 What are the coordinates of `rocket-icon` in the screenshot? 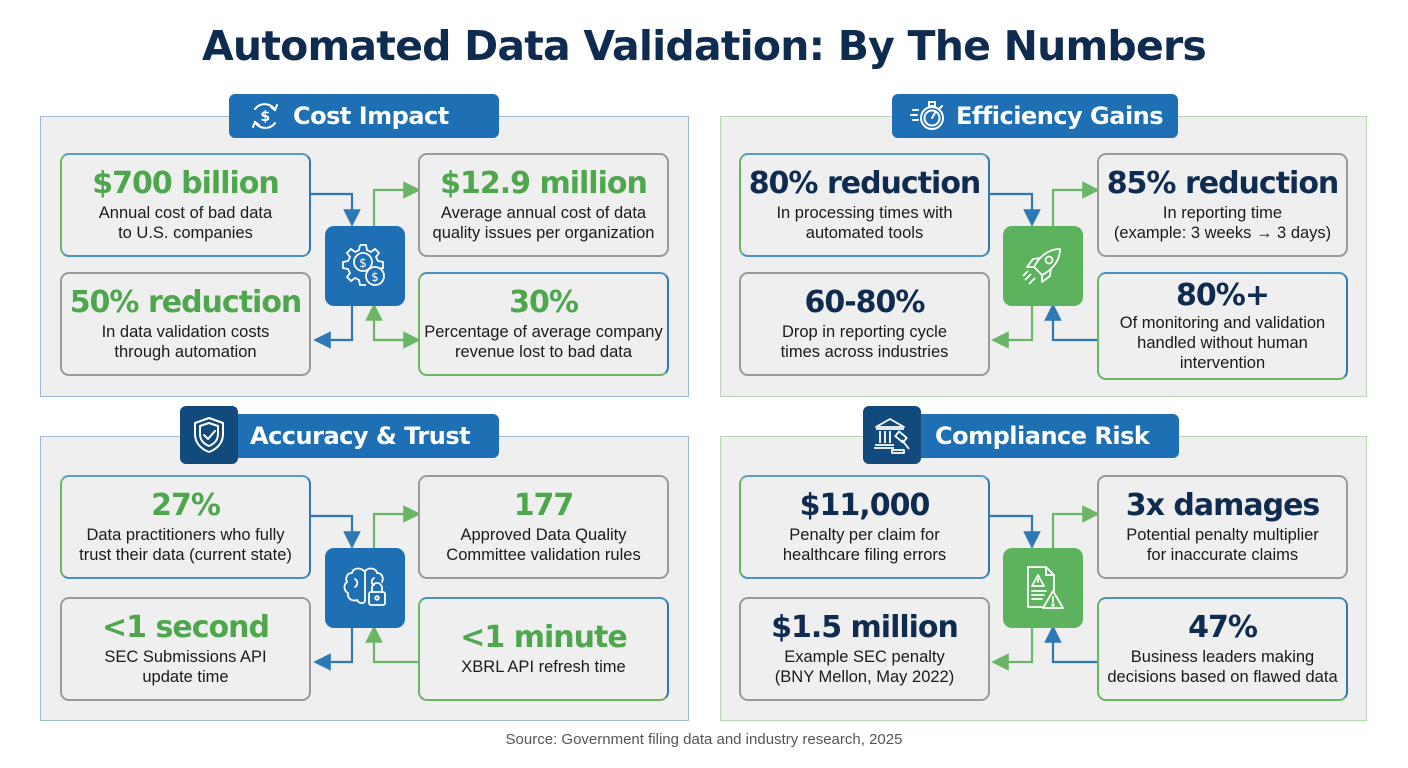 It's located at (1041, 266).